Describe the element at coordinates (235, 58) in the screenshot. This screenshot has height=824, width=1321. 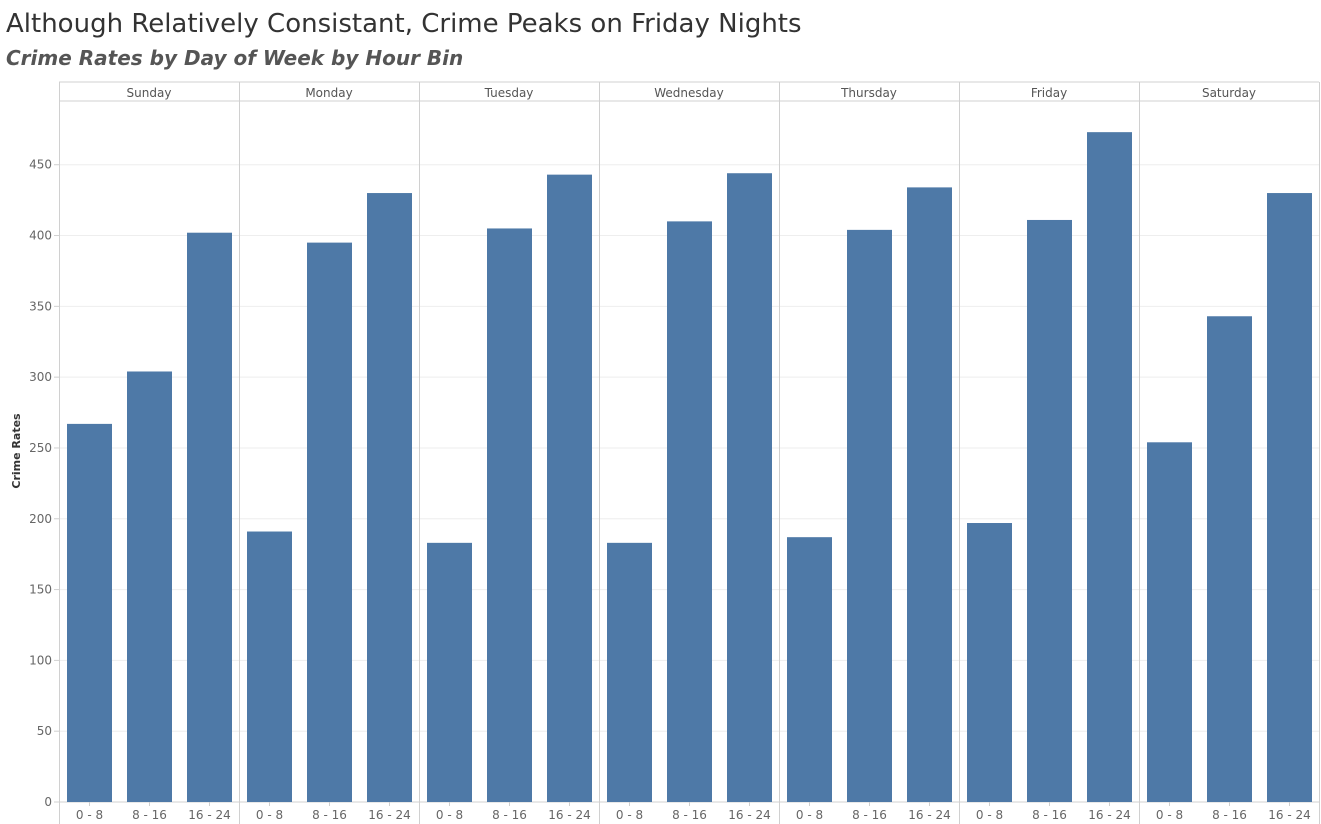
I see `chart-subtitle: Crime Rates by Day of Week by Hour Bin` at that location.